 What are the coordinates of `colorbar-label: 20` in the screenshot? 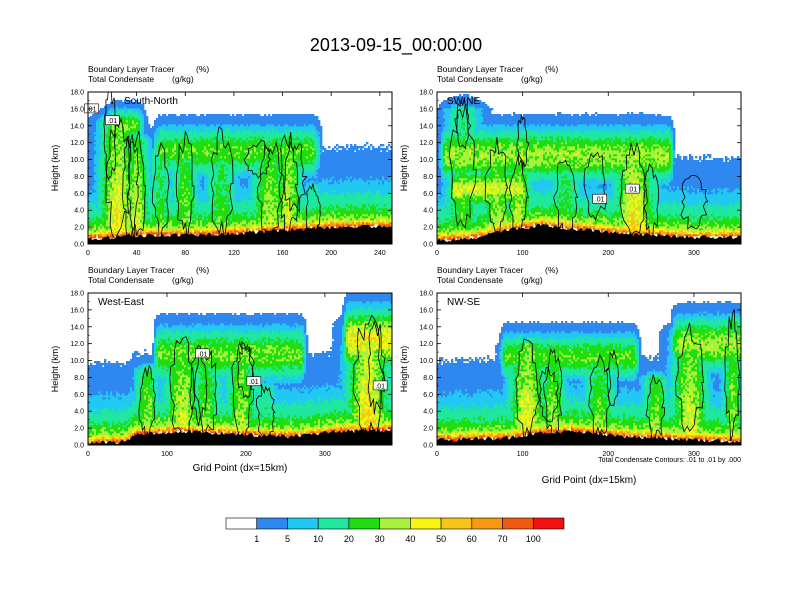 It's located at (349, 539).